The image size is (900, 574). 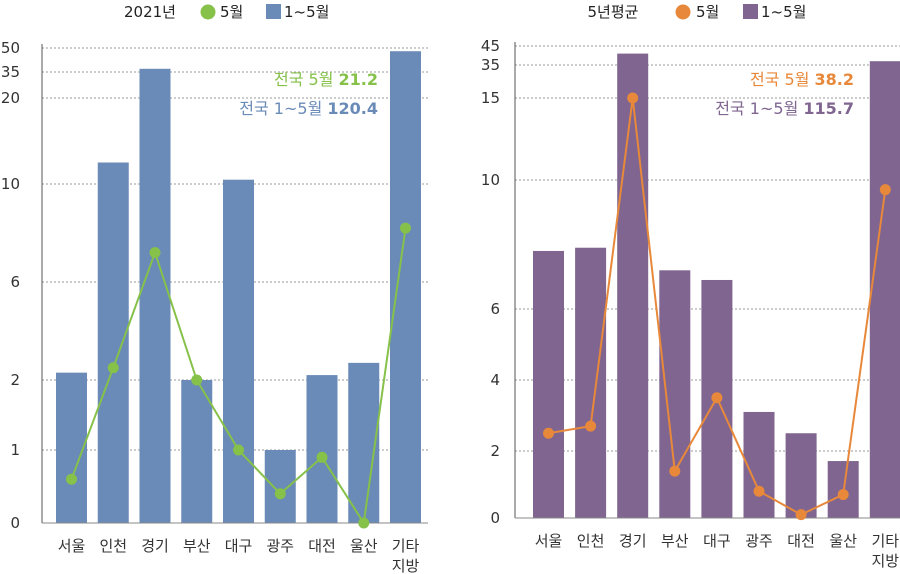 I want to click on annotation-value: 38.2, so click(x=834, y=79).